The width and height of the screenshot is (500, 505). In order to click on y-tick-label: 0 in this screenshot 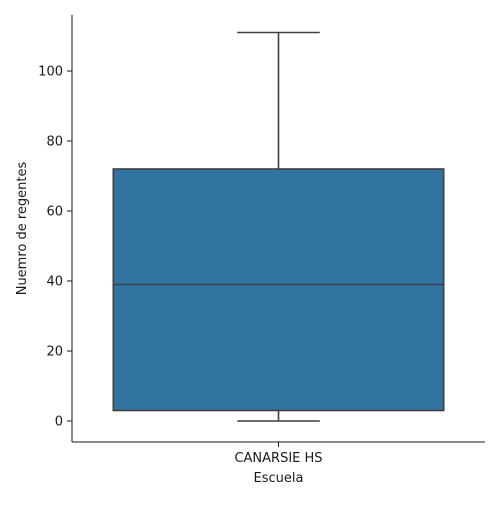, I will do `click(59, 422)`.